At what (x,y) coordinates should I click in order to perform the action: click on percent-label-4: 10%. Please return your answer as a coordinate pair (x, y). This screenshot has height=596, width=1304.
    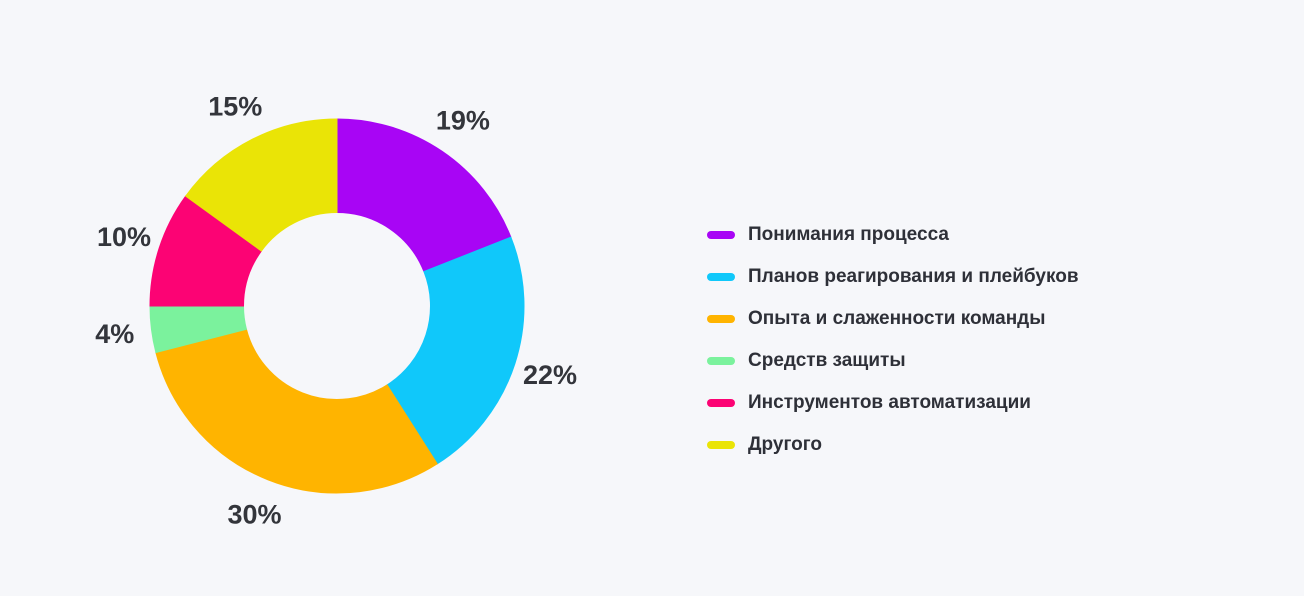
    Looking at the image, I should click on (124, 237).